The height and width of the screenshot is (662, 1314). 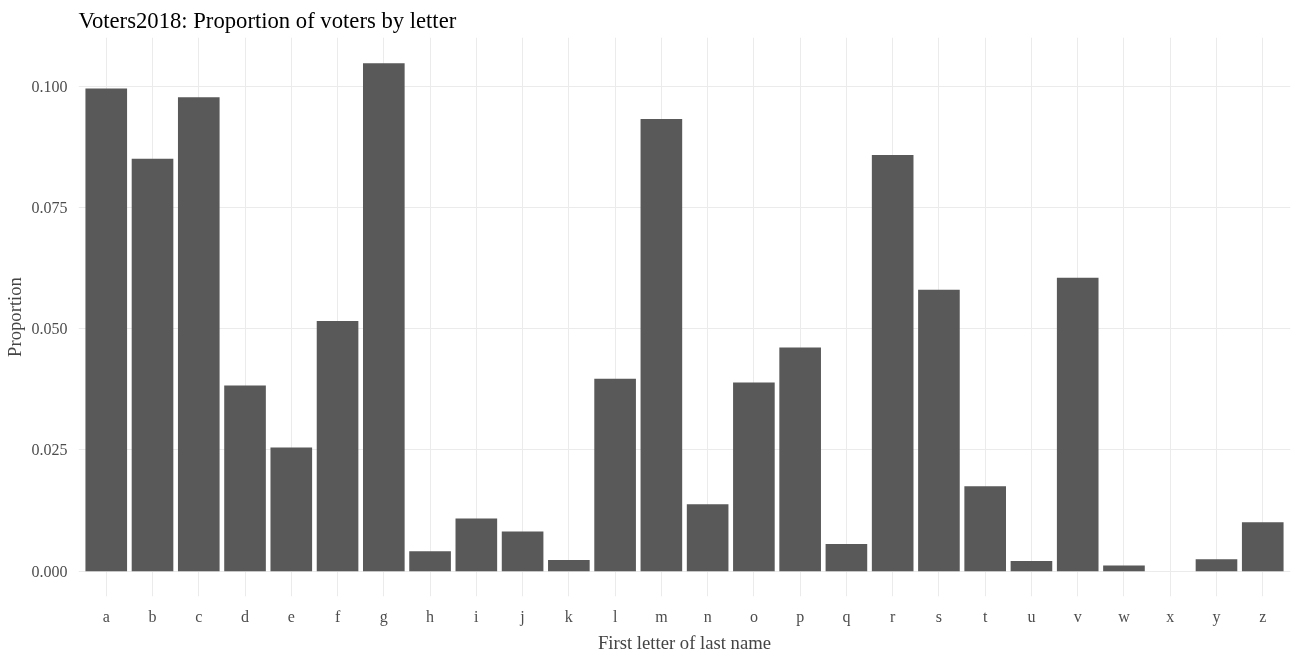 I want to click on x-tick-label: j, so click(x=522, y=616).